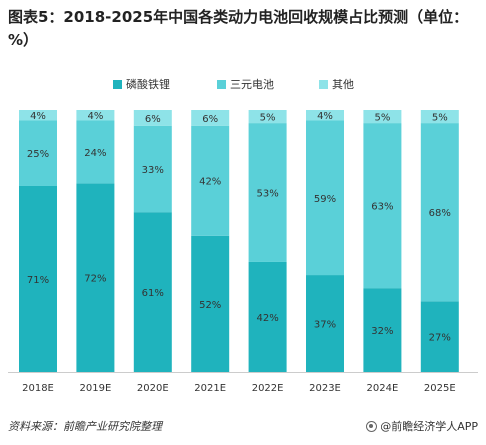 This screenshot has width=486, height=445. Describe the element at coordinates (383, 388) in the screenshot. I see `x-tick-label: 2024E` at that location.